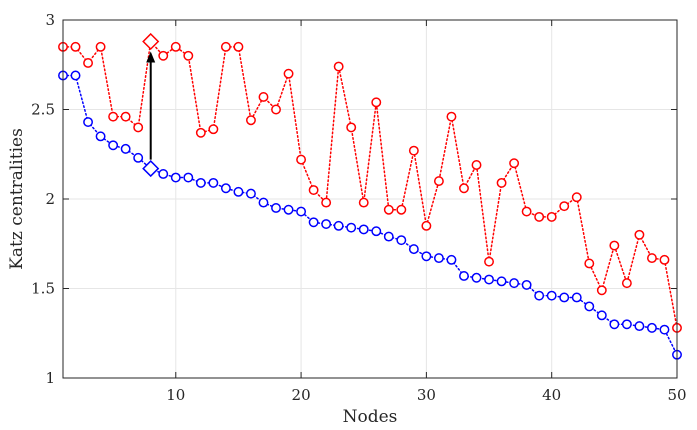 The height and width of the screenshot is (430, 697). What do you see at coordinates (151, 105) in the screenshot?
I see `highlight-layer` at bounding box center [151, 105].